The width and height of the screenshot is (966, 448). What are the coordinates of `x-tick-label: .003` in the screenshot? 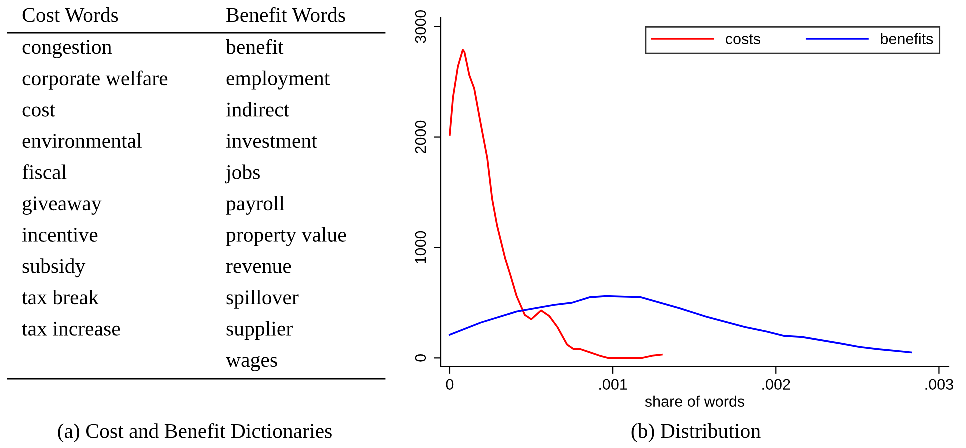 It's located at (940, 384).